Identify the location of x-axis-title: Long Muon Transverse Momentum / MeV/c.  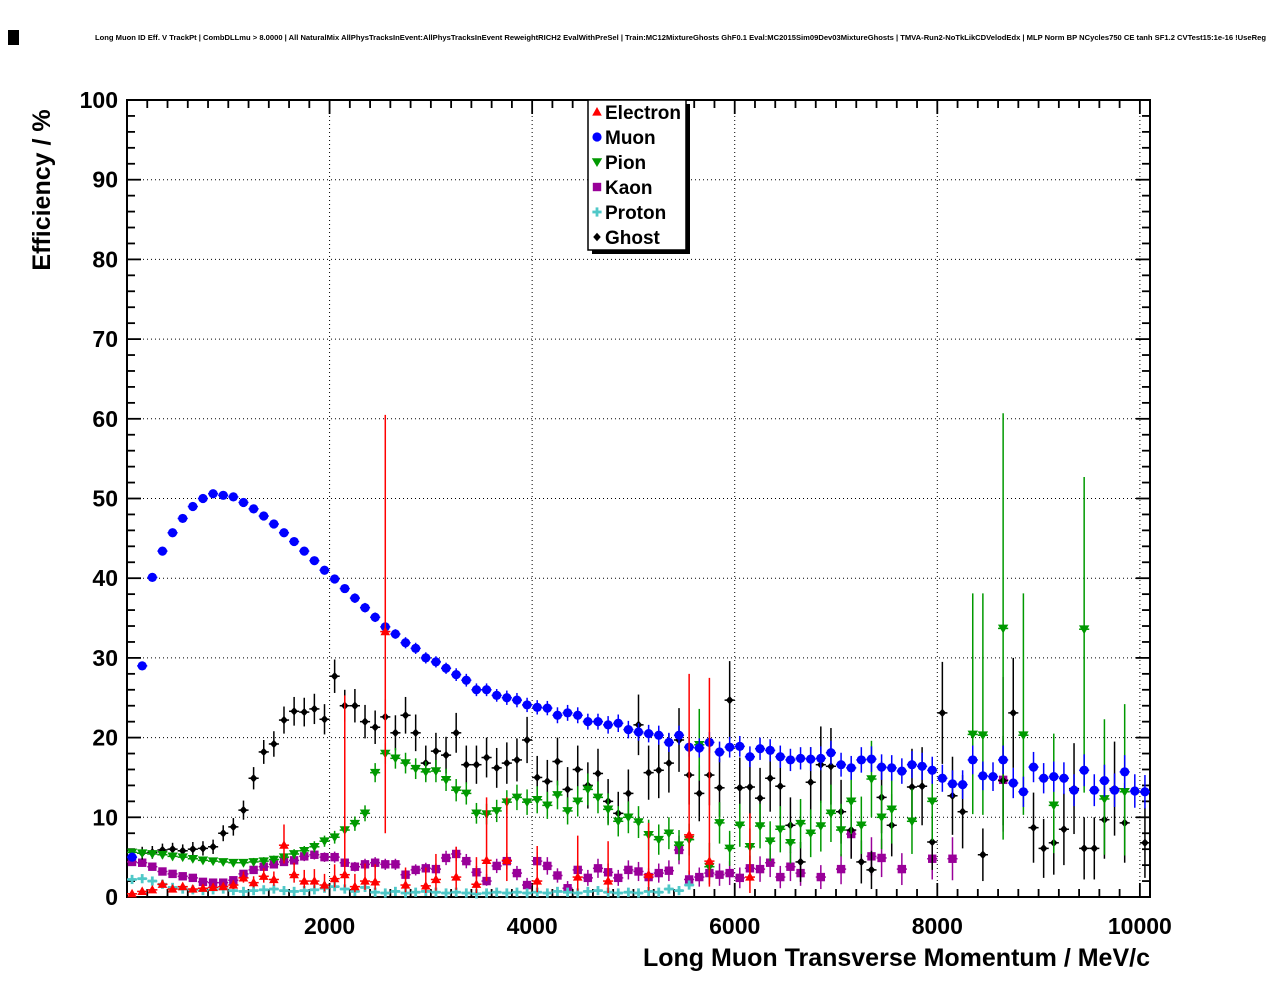
(896, 958).